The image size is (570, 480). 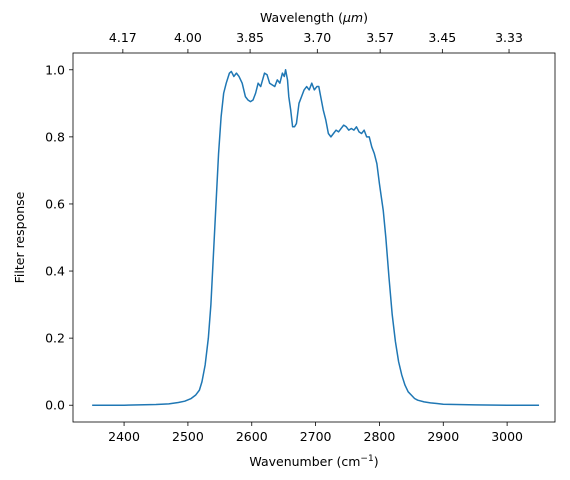 What do you see at coordinates (376, 461) in the screenshot?
I see `x-axis-title-end: )` at bounding box center [376, 461].